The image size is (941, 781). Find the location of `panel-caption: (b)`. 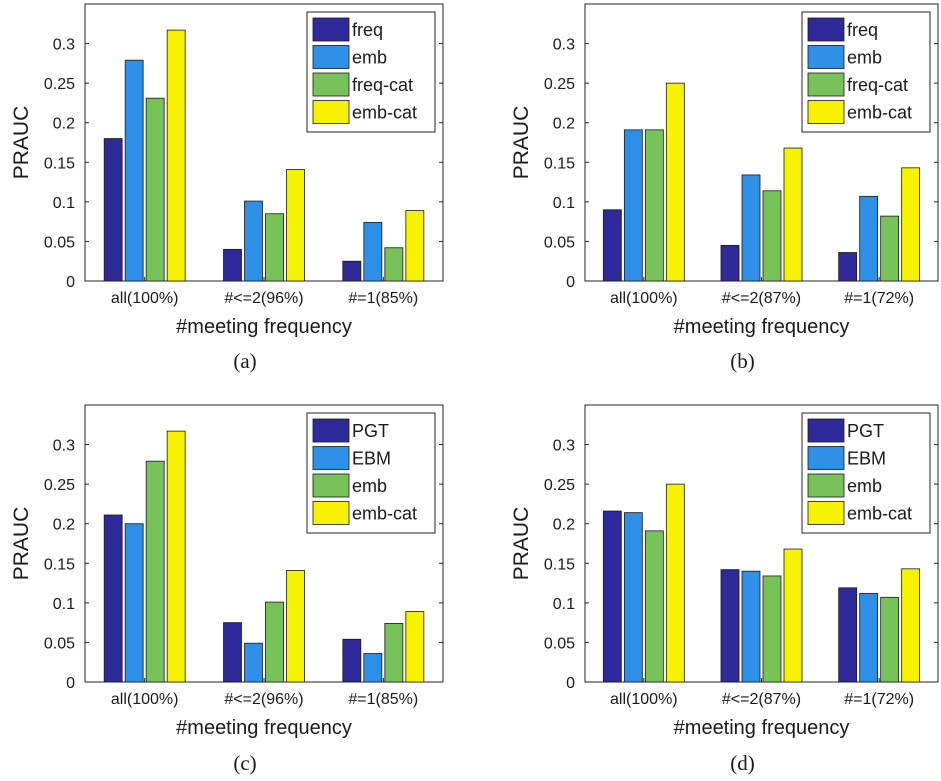

panel-caption: (b) is located at coordinates (742, 361).